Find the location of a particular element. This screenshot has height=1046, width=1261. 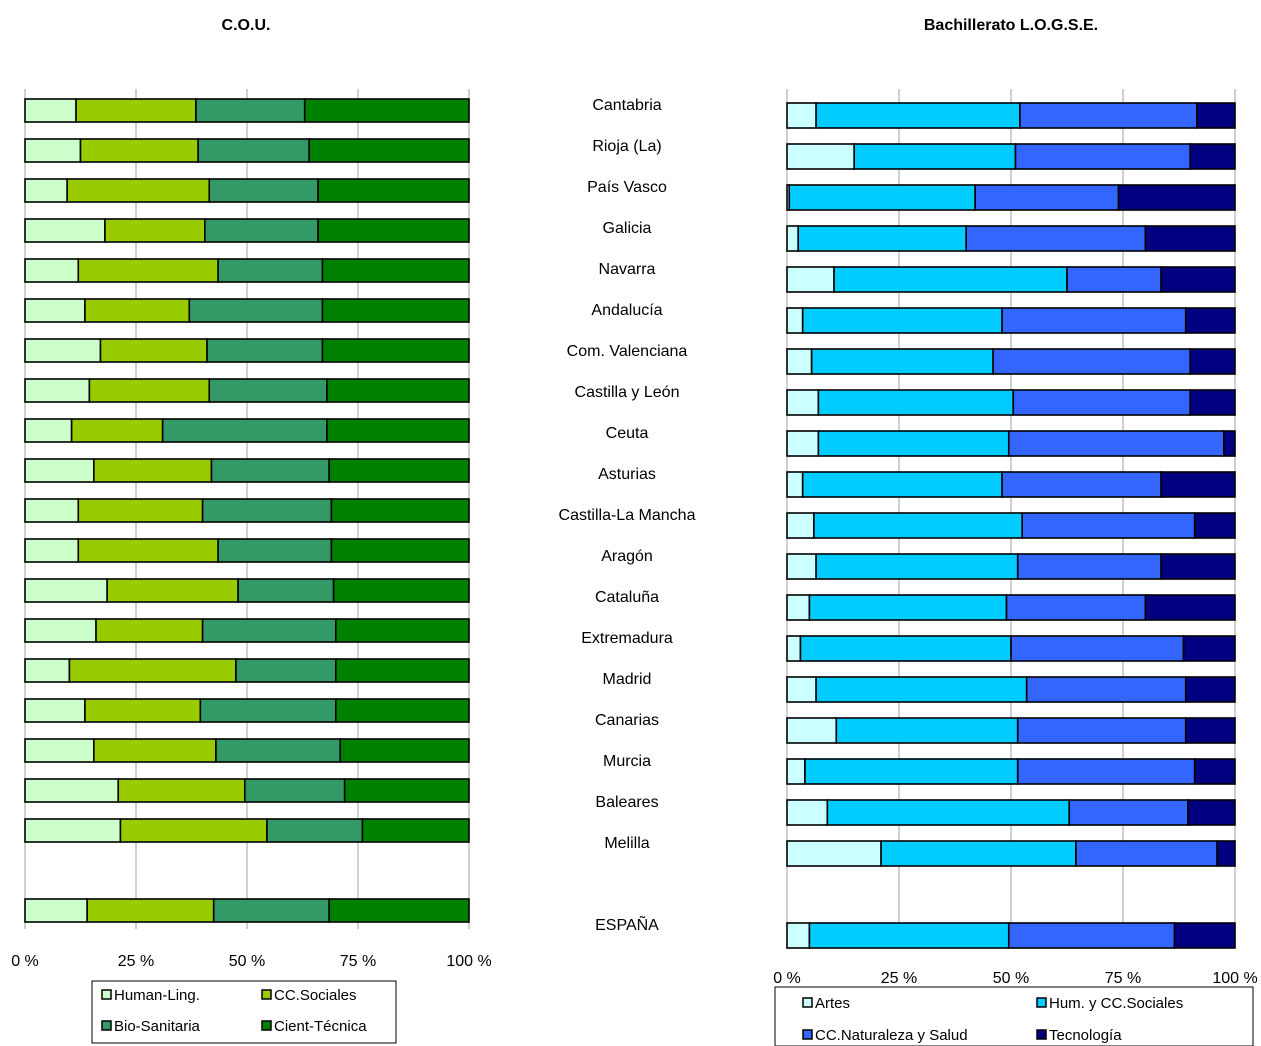

bar-segment-cc-sociales-espana is located at coordinates (150, 910).